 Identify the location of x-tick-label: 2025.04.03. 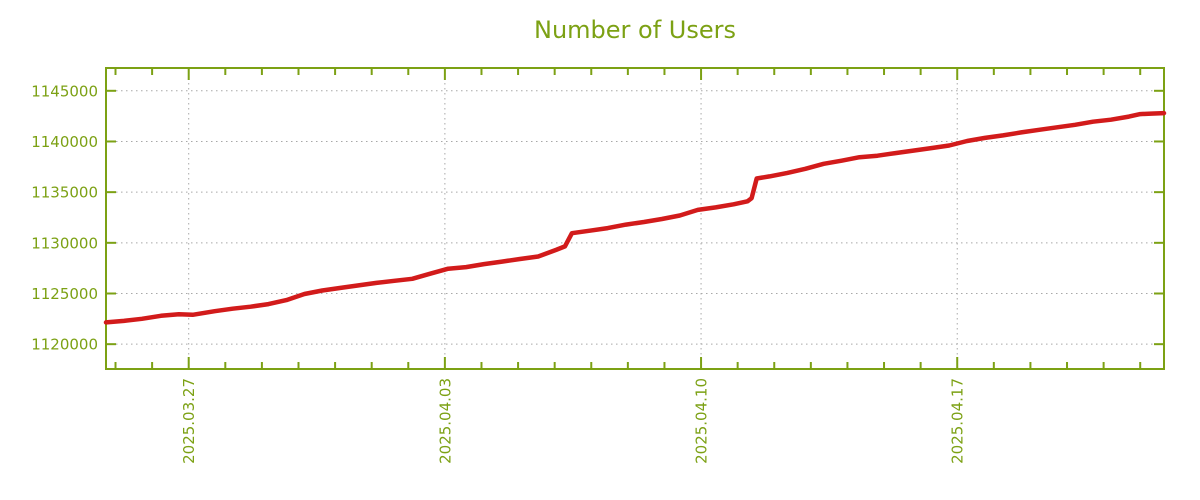
(445, 421).